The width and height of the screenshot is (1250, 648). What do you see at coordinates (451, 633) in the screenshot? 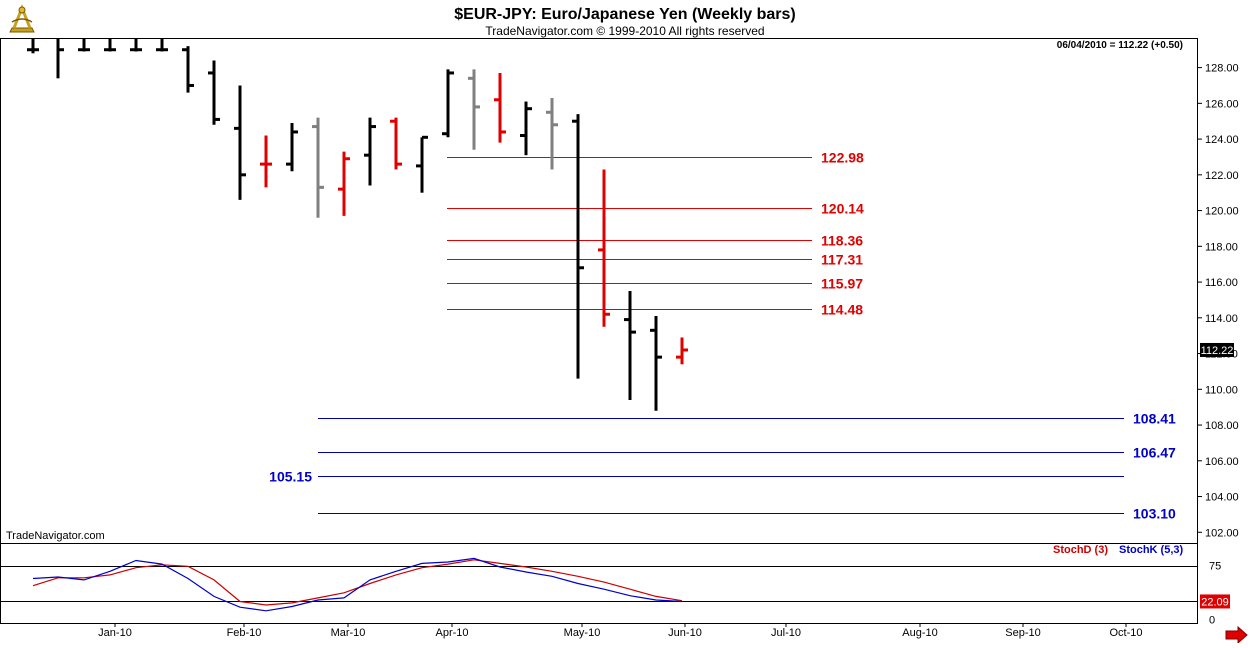
I see `x-tick-label: Apr-10` at bounding box center [451, 633].